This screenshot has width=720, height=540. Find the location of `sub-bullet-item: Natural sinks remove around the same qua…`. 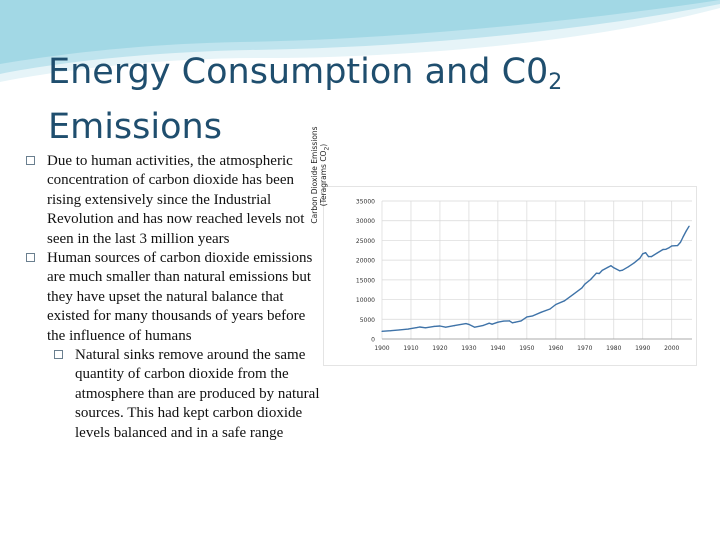

sub-bullet-item: Natural sinks remove around the same qua… is located at coordinates (174, 394).